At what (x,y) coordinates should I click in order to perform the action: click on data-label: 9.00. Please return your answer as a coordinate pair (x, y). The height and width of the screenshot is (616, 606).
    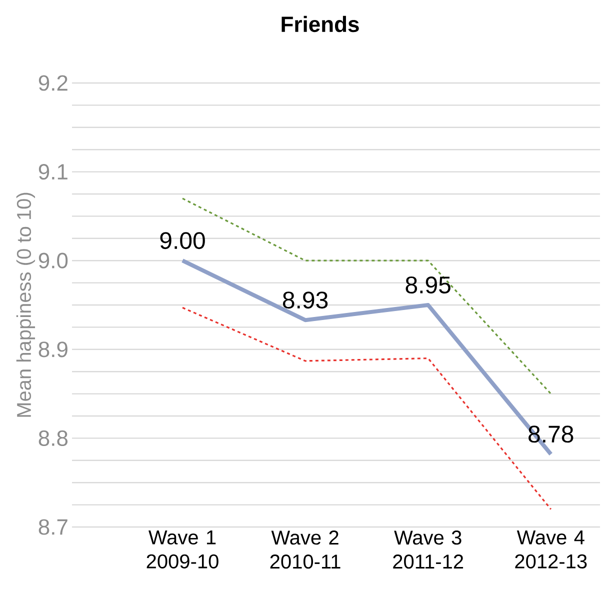
    Looking at the image, I should click on (182, 241).